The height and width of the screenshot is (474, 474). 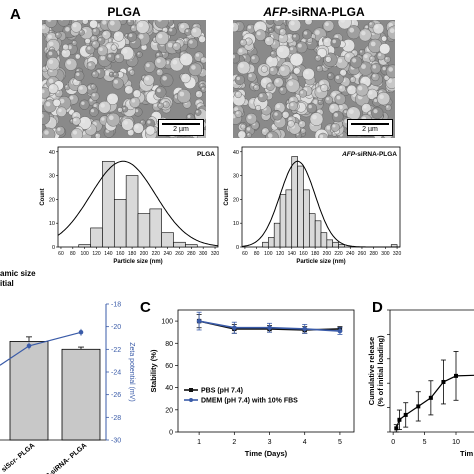 I want to click on panel-letter-a: A, so click(x=15, y=14).